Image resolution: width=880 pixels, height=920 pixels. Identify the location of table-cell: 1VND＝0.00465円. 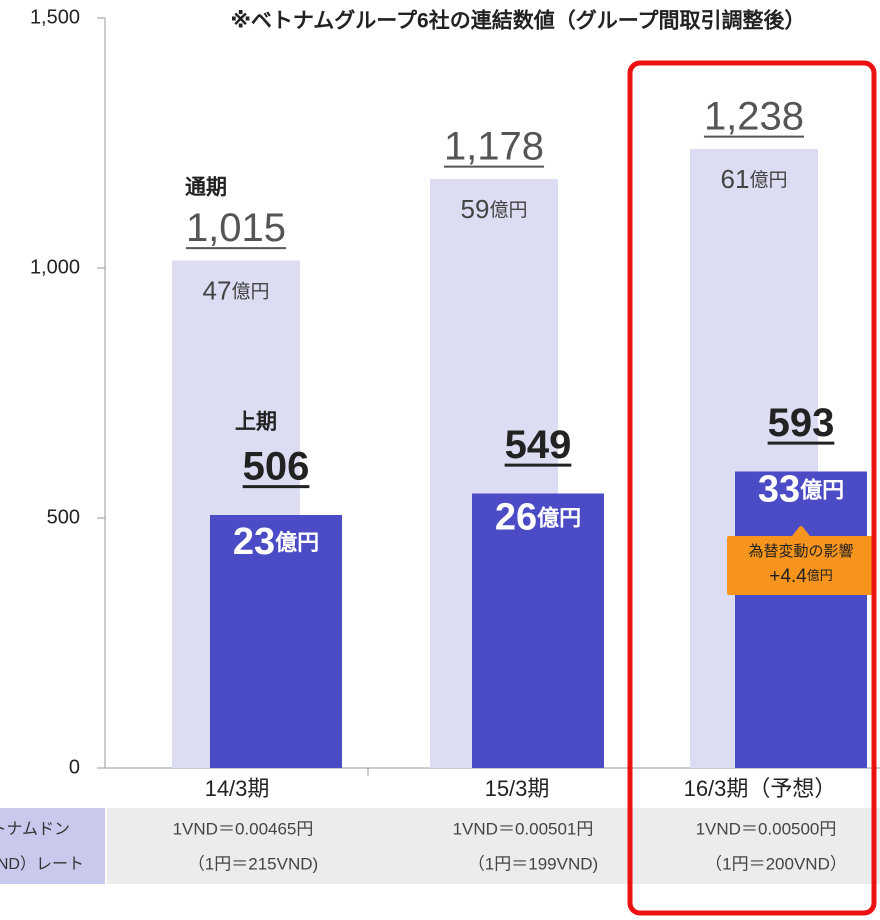
(243, 828).